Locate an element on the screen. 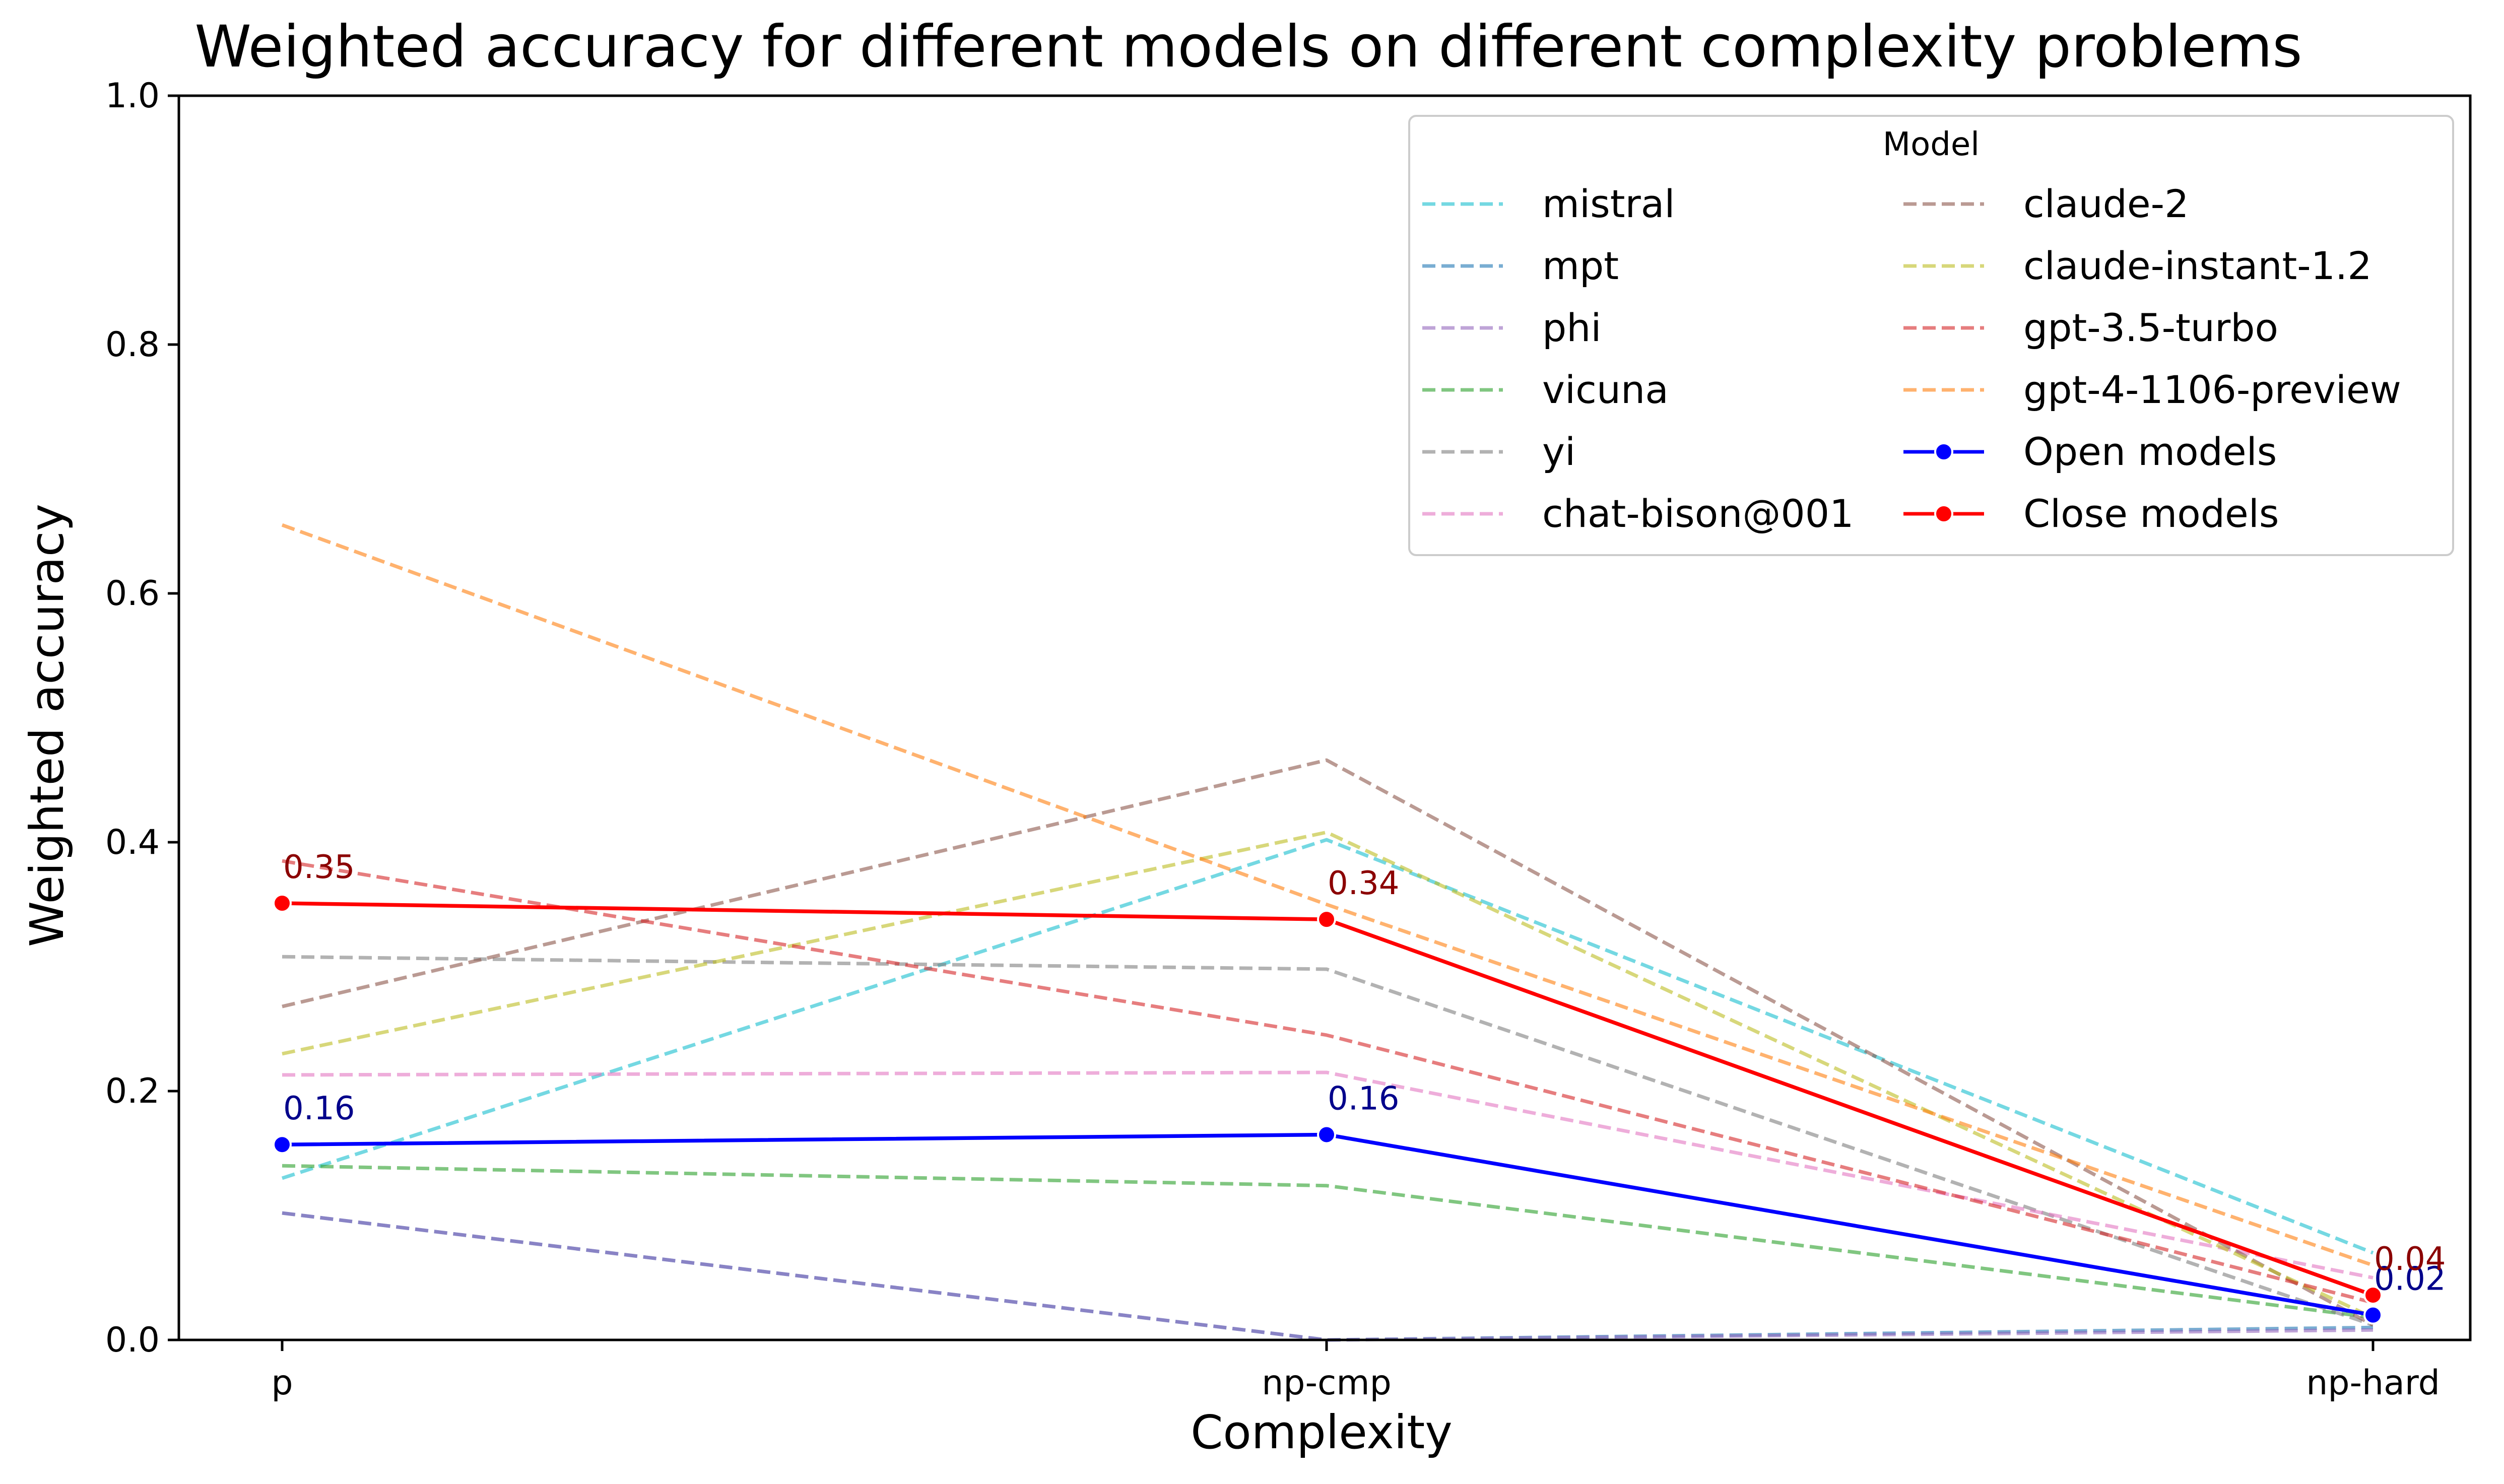 This screenshot has height=1484, width=2504. legend-label-close-models: Close models is located at coordinates (2151, 514).